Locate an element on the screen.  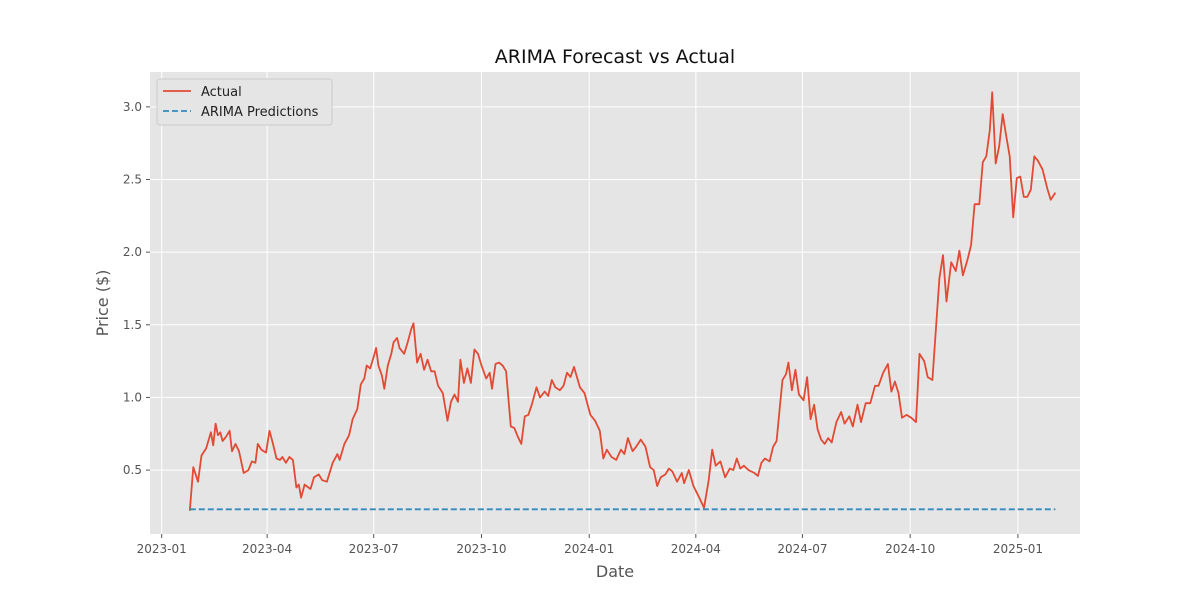
y-tick-label: 2.0 is located at coordinates (132, 252).